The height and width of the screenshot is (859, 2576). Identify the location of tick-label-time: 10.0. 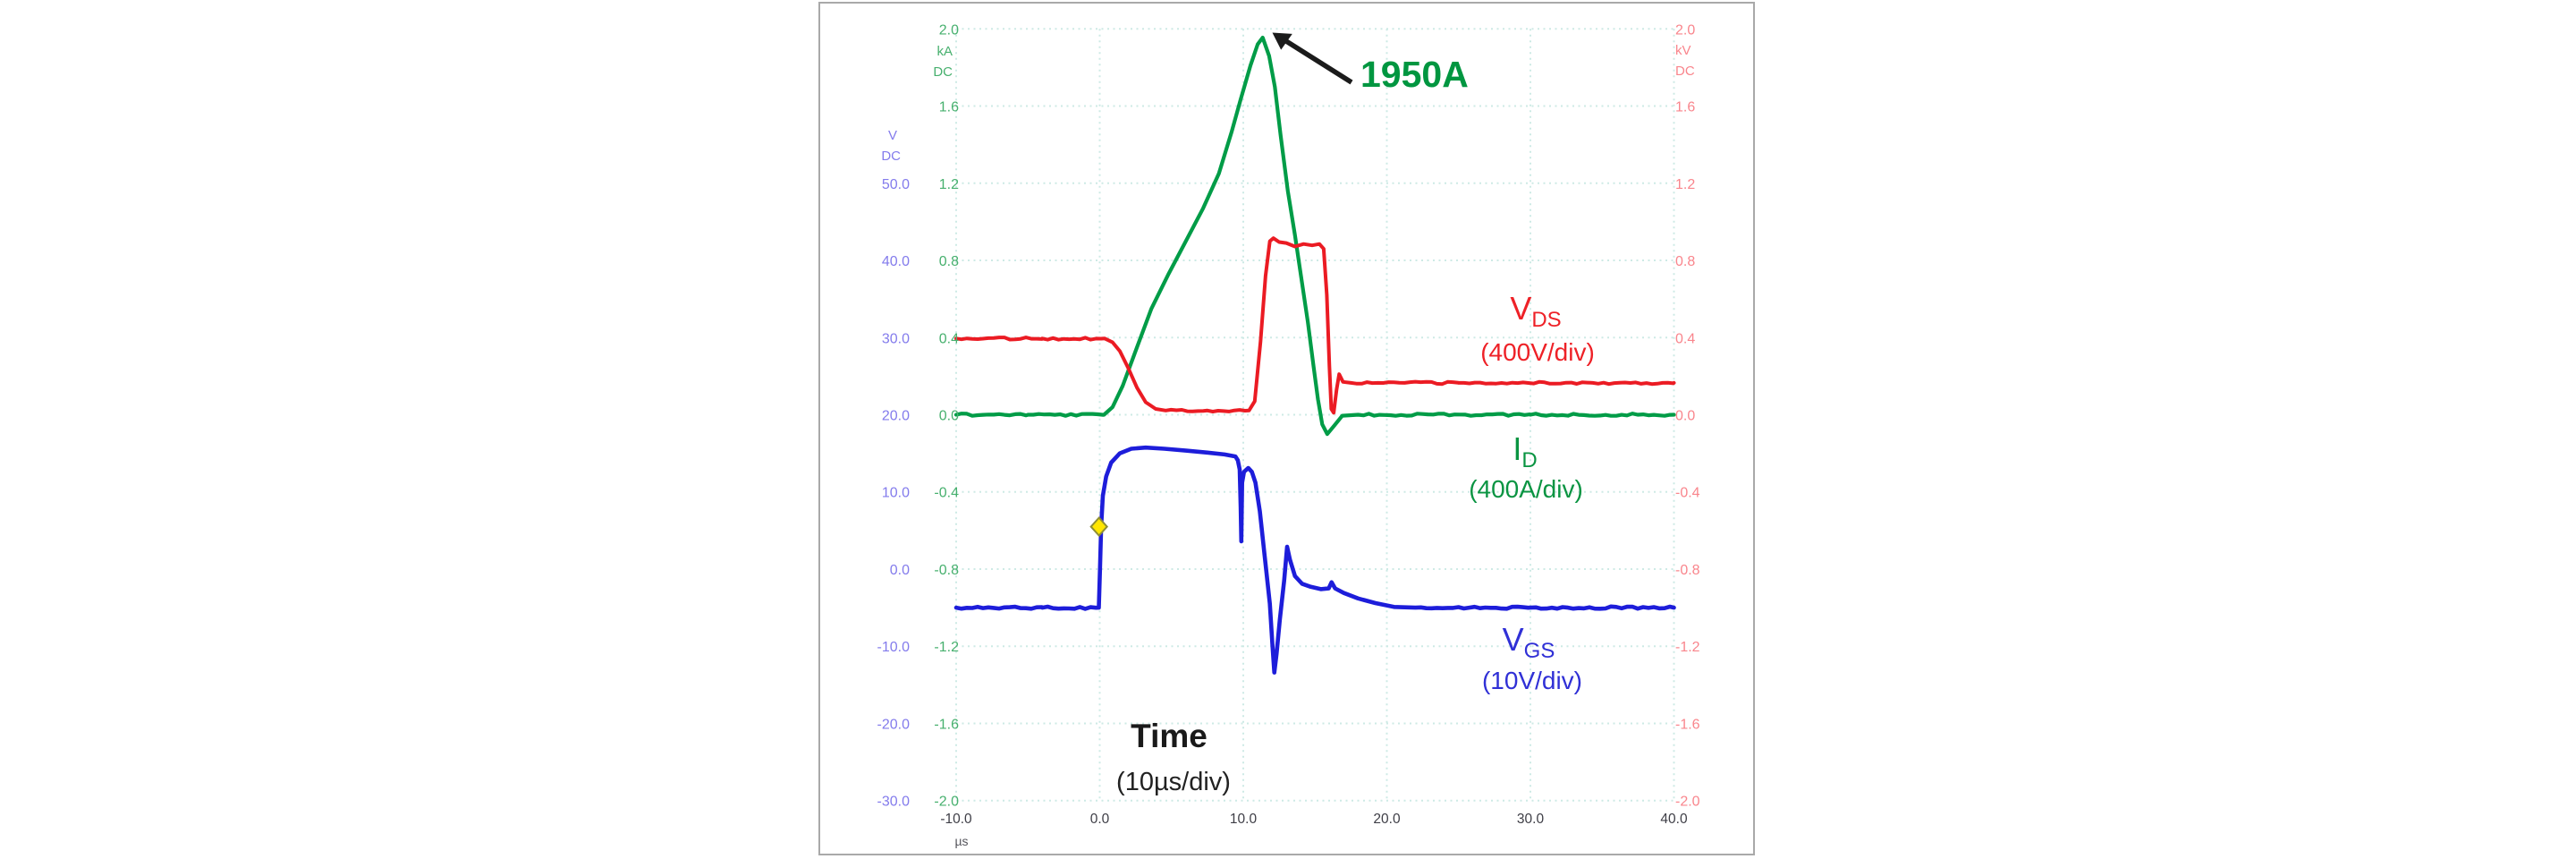
(1244, 819).